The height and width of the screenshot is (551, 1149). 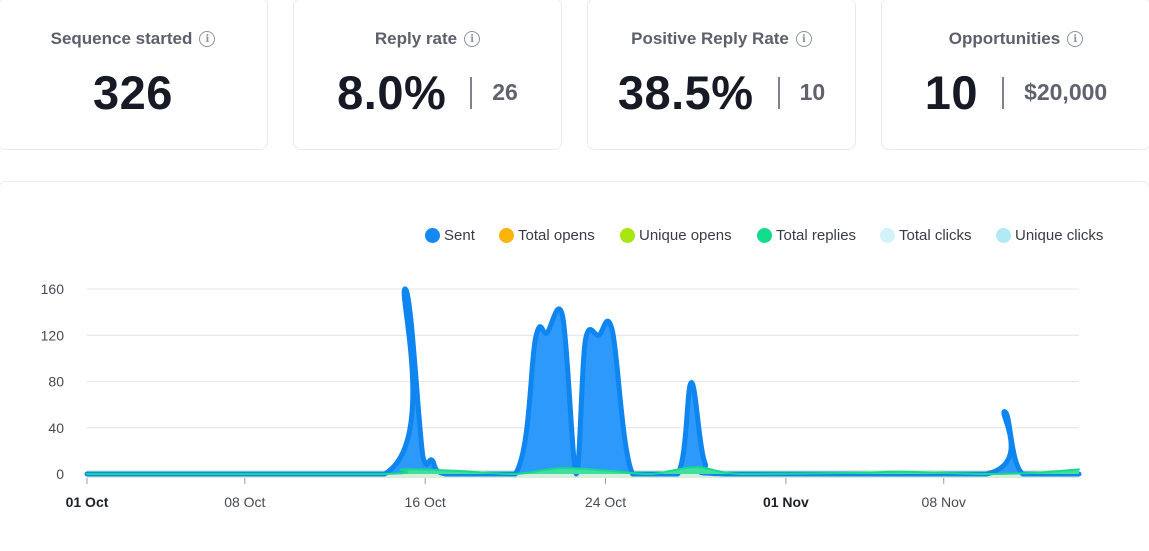 I want to click on metric-value: 8.0%, so click(x=392, y=92).